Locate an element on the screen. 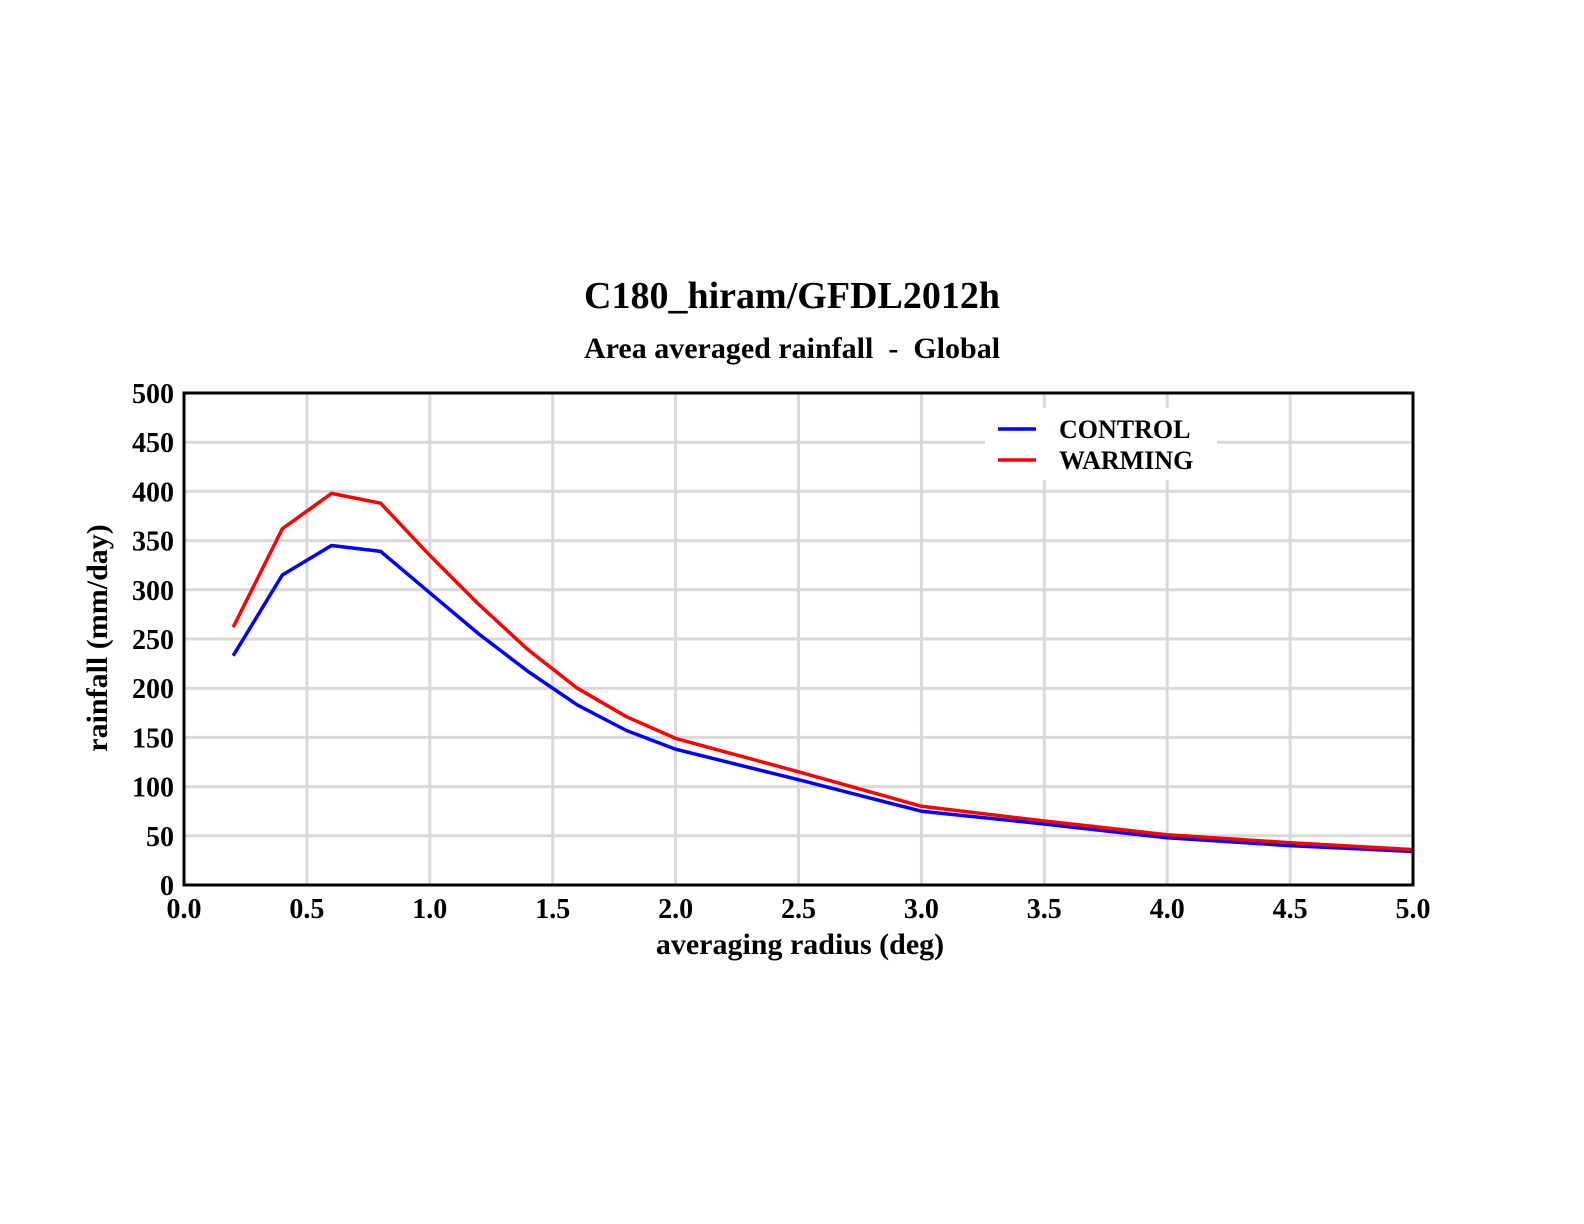 The width and height of the screenshot is (1584, 1224). y-tick-label: 250 is located at coordinates (153, 640).